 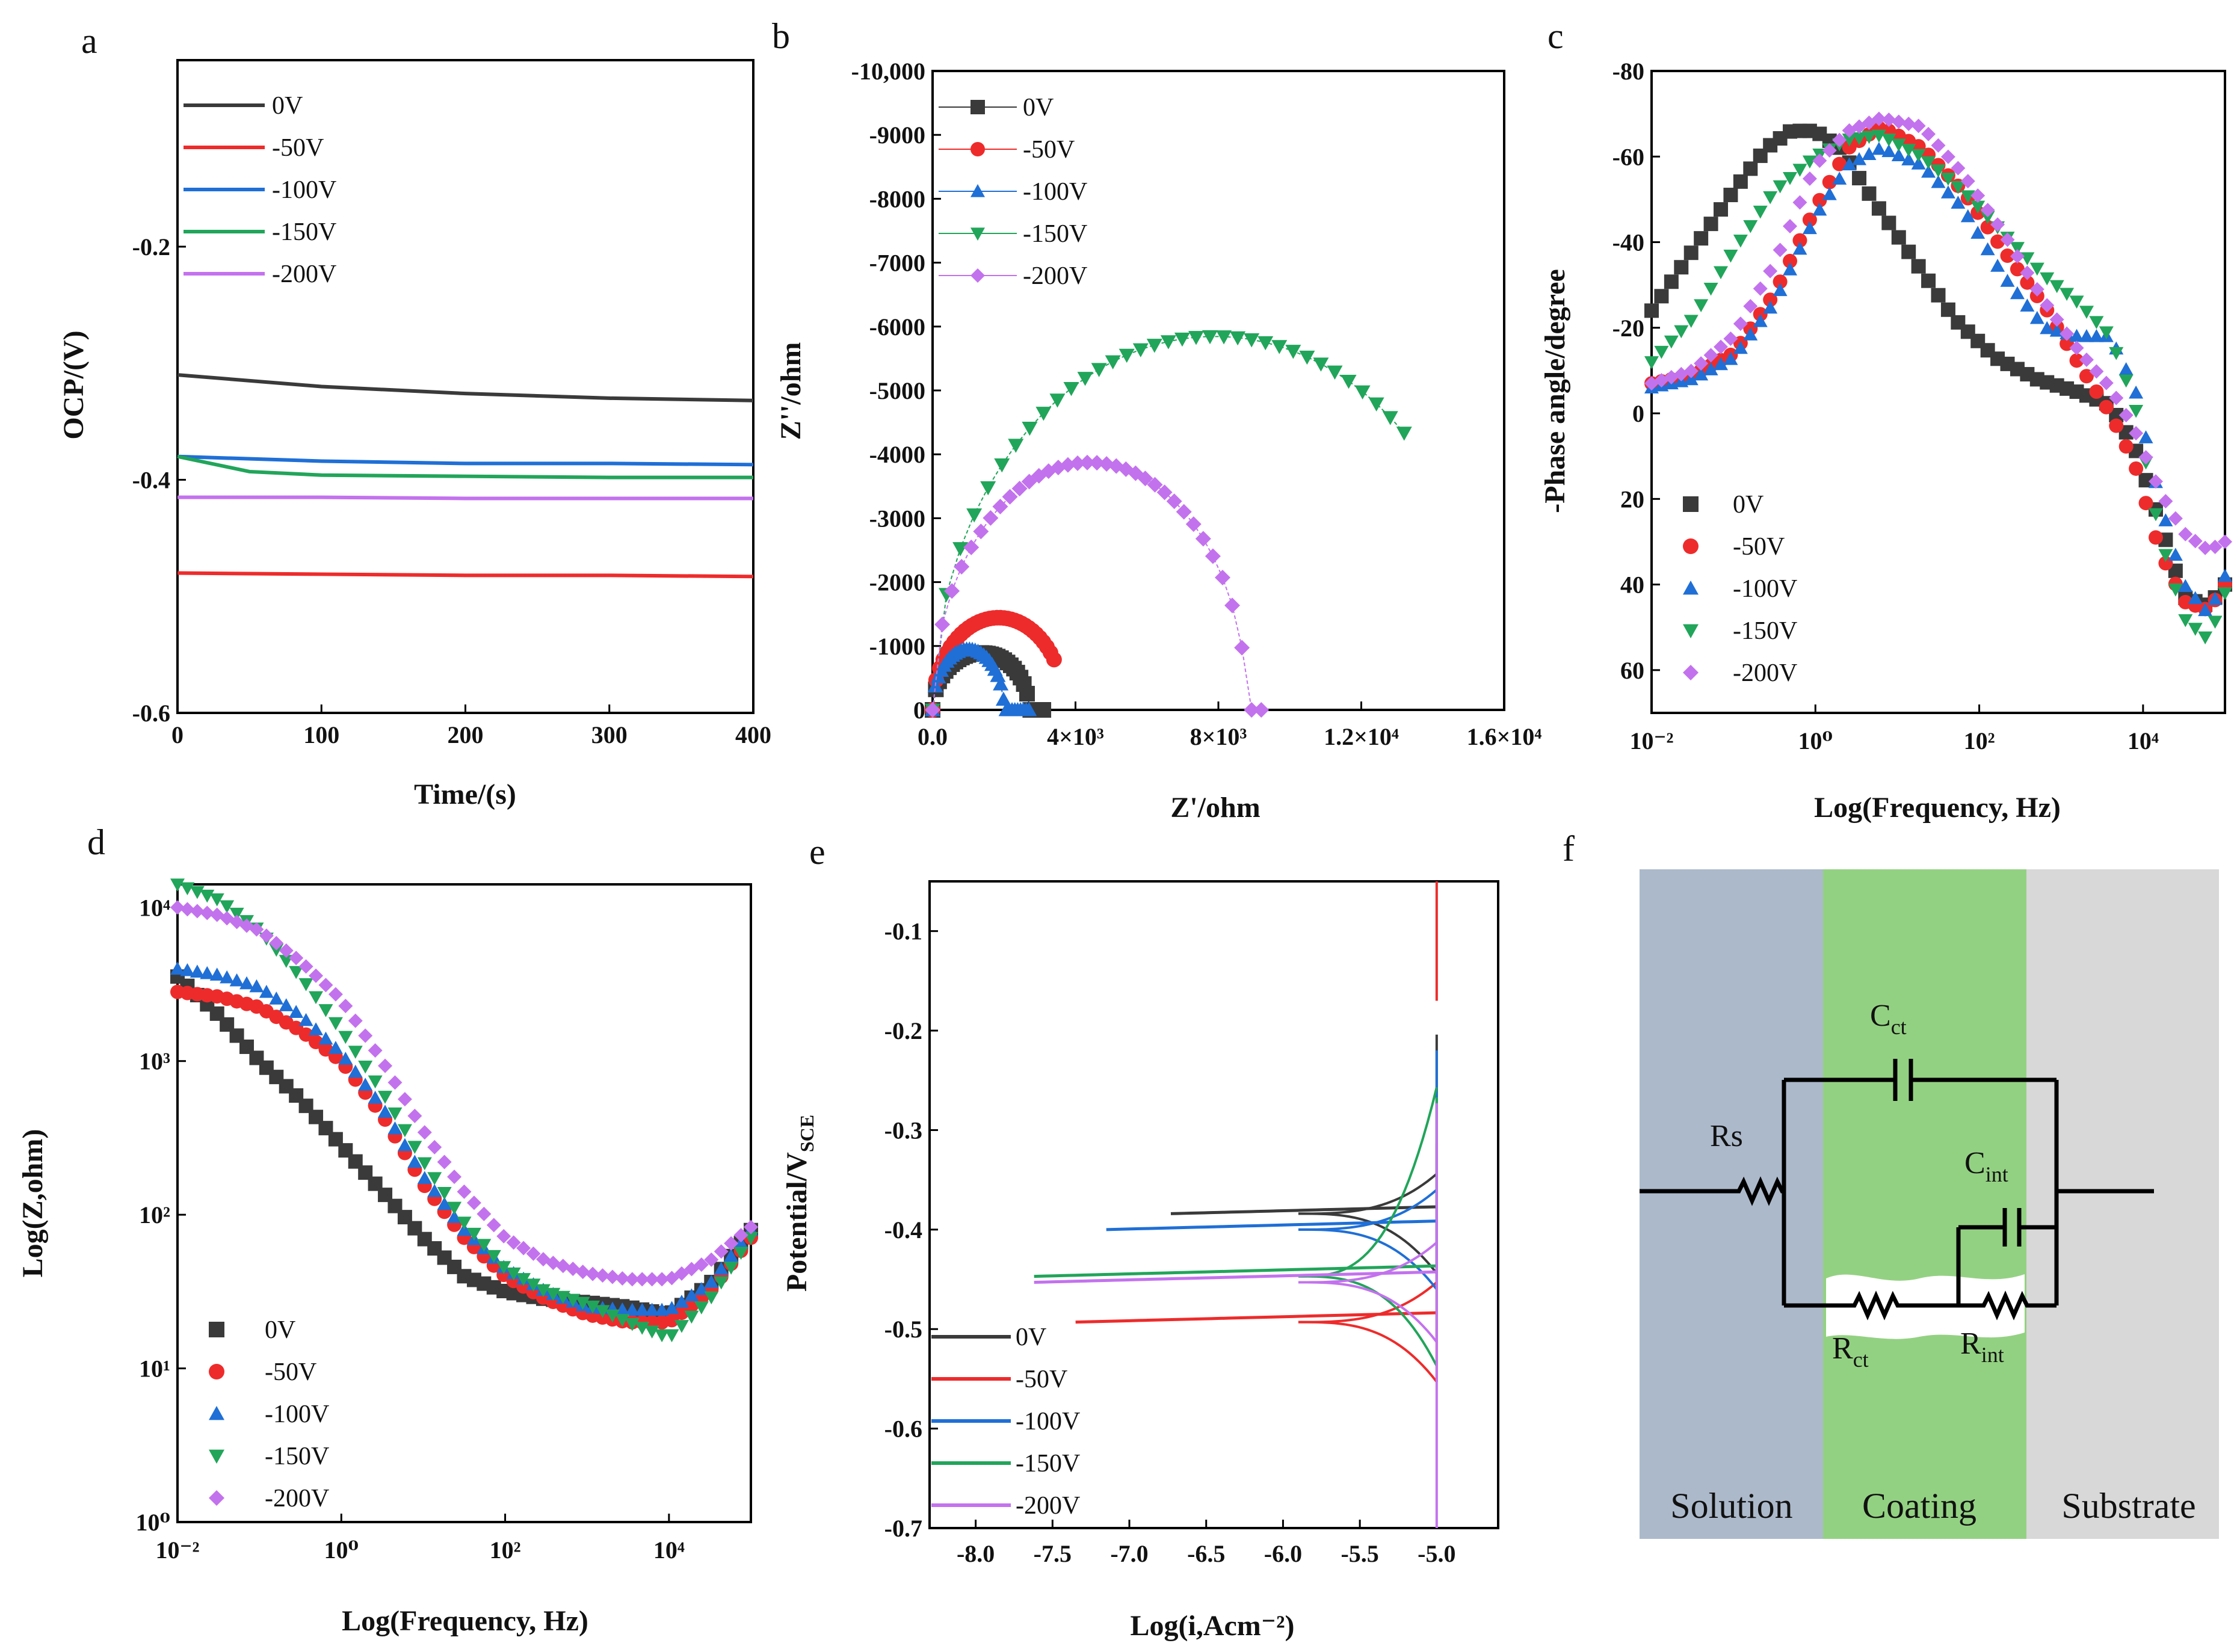 I want to click on y-tick-label-b: -10,000, so click(x=888, y=71).